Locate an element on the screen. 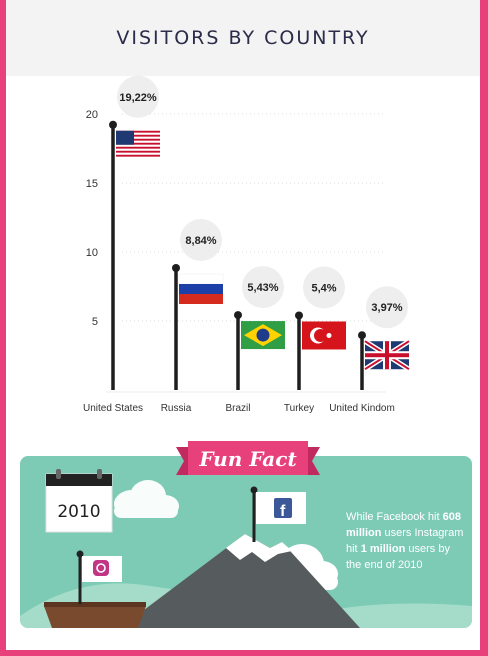 This screenshot has height=656, width=488. title-bar: VISITORS BY COUNTRY is located at coordinates (243, 38).